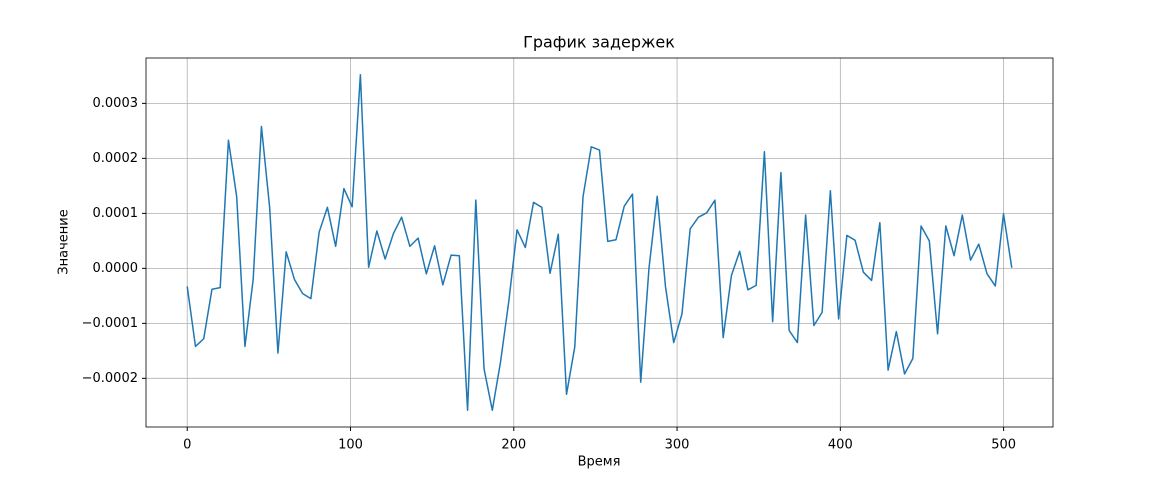 This screenshot has width=1170, height=480. I want to click on y-tick-label: 0.0001, so click(116, 213).